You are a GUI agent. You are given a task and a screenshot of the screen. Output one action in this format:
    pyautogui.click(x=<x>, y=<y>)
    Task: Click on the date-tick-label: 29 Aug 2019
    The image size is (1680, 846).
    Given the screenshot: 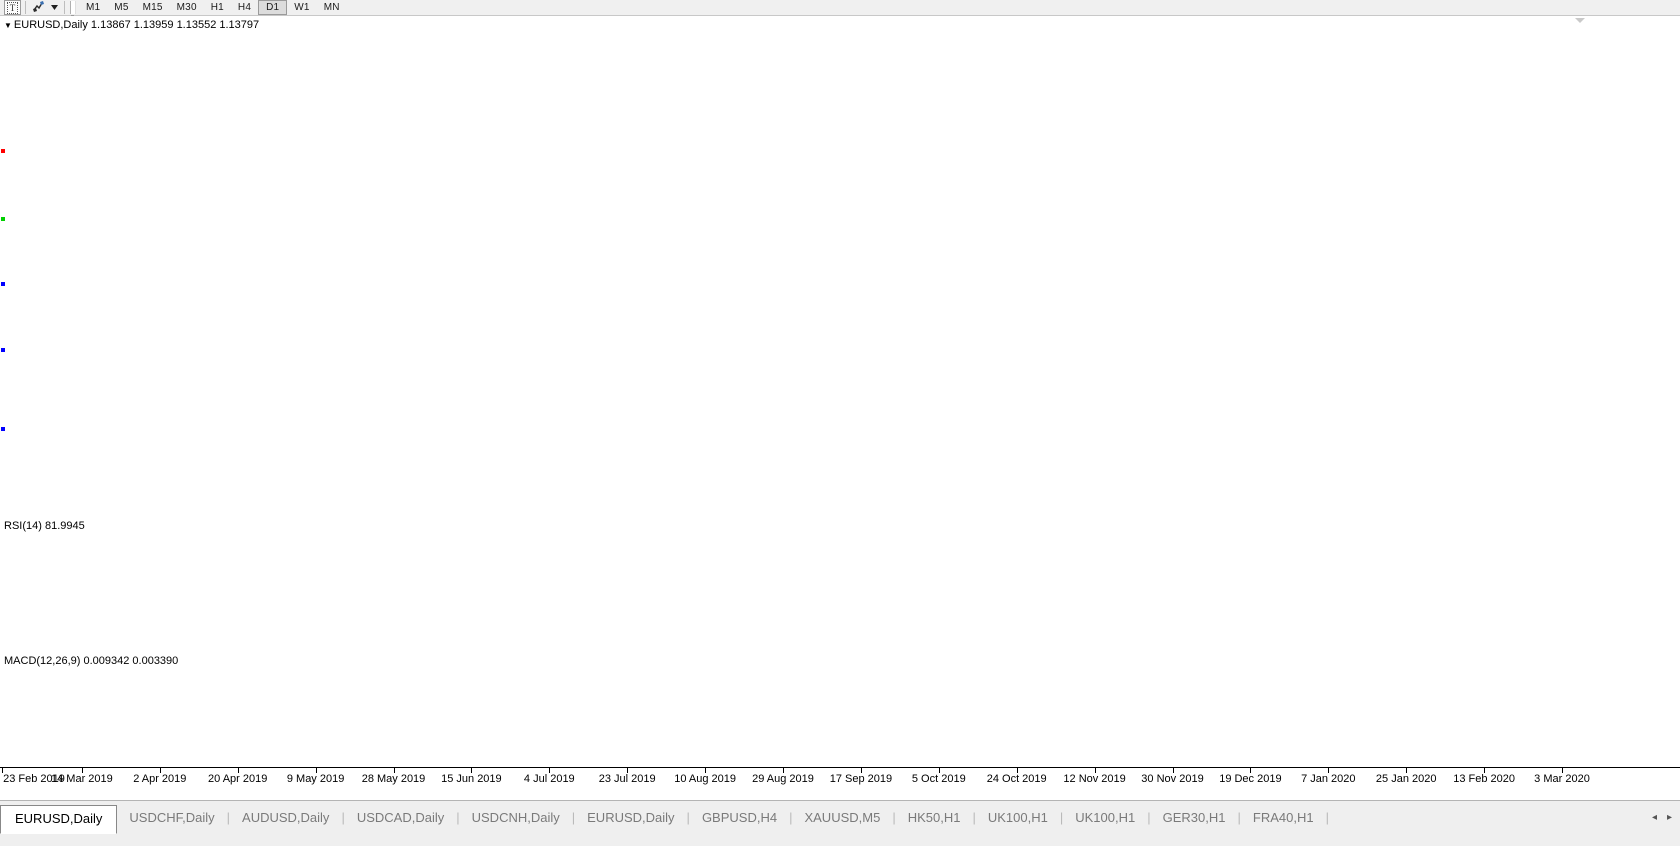 What is the action you would take?
    pyautogui.click(x=783, y=779)
    